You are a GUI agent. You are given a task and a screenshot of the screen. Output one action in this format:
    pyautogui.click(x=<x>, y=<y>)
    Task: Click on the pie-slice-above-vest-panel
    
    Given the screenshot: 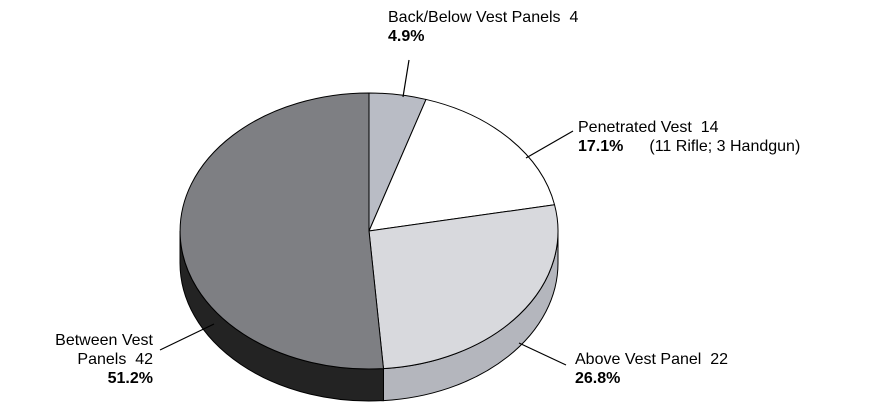 What is the action you would take?
    pyautogui.click(x=463, y=287)
    